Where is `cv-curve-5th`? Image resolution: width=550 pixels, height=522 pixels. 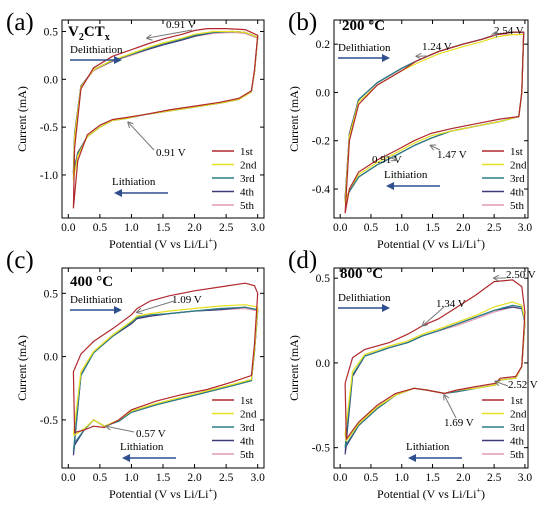 cv-curve-5th is located at coordinates (435, 379).